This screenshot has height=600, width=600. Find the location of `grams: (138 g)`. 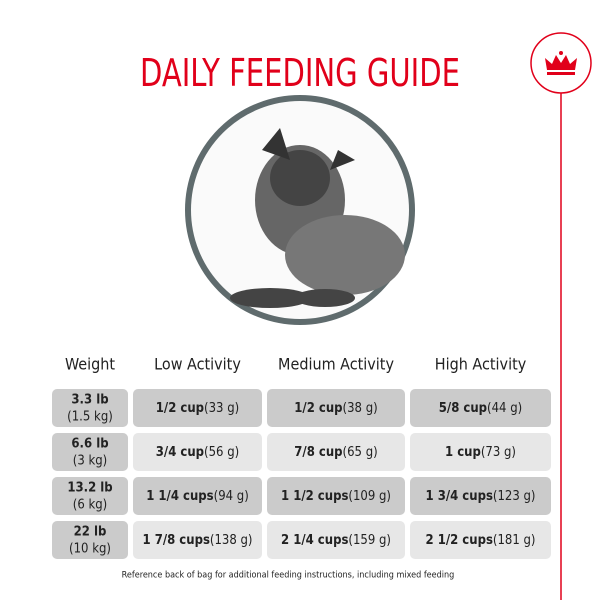

grams: (138 g) is located at coordinates (231, 540).